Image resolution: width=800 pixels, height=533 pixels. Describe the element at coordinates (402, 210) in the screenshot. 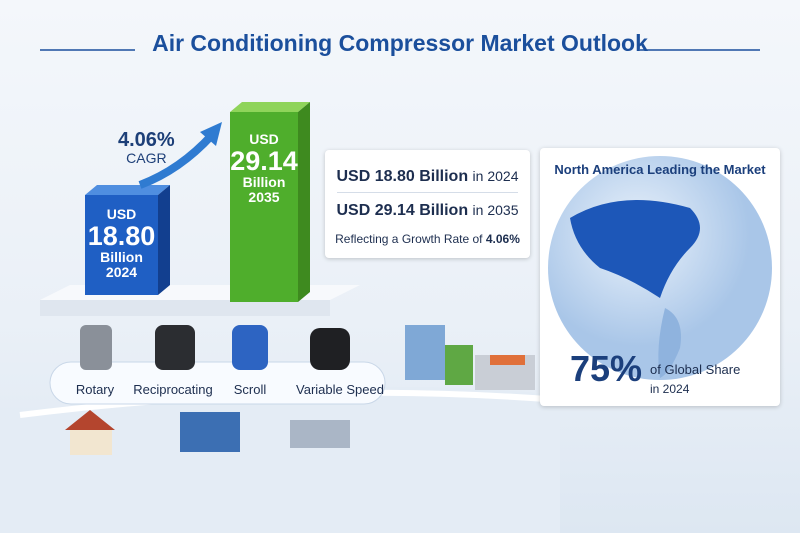

I see `amount: USD 29.14 Billion` at that location.